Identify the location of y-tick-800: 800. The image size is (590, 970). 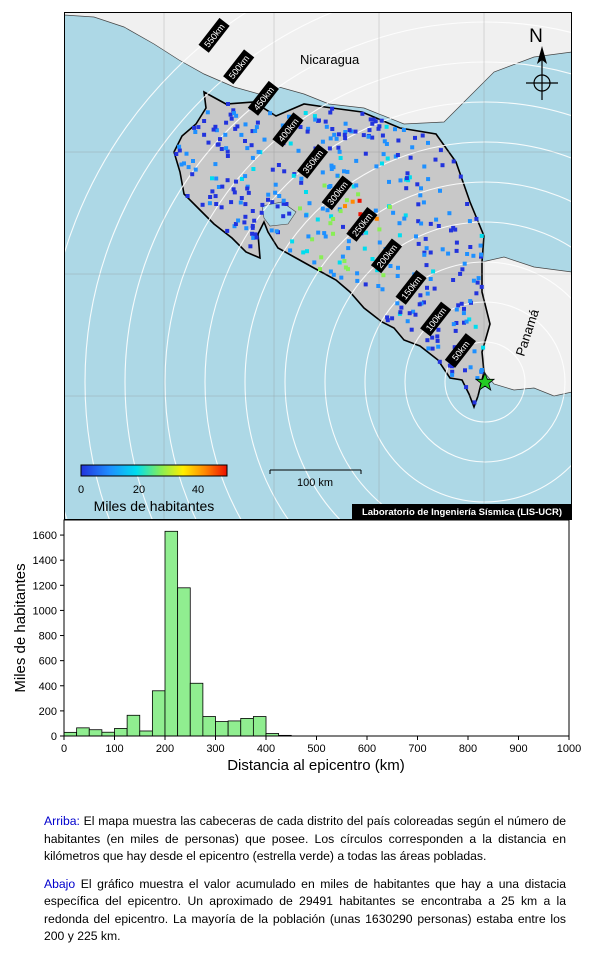
(48, 637).